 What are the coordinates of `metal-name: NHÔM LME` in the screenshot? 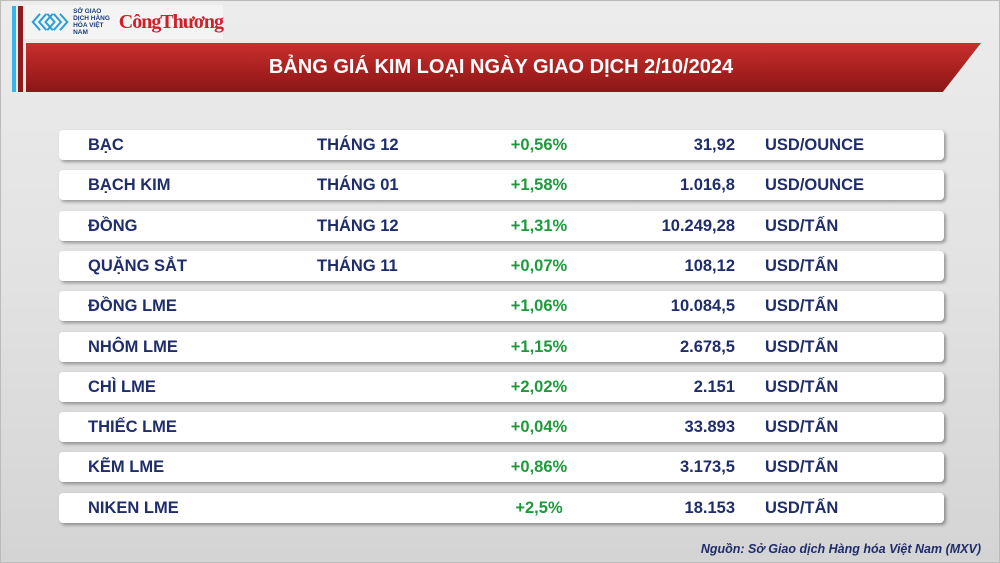 It's located at (133, 346).